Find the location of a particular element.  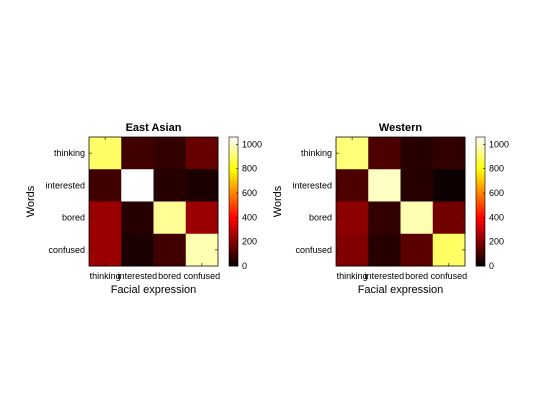

y-tick-label: confused is located at coordinates (313, 250).